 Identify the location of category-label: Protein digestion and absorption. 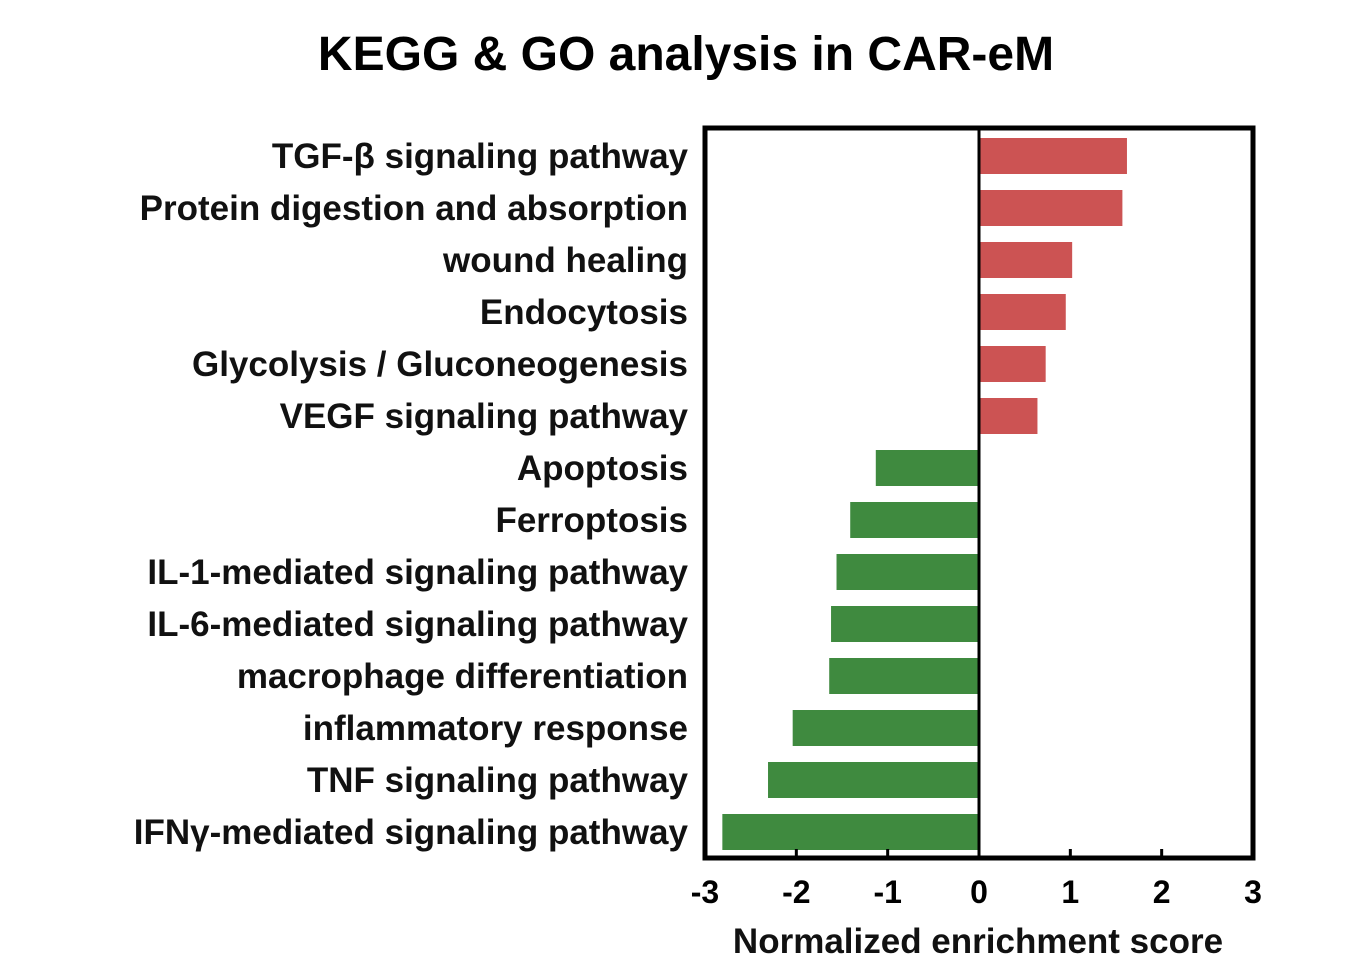
(414, 208).